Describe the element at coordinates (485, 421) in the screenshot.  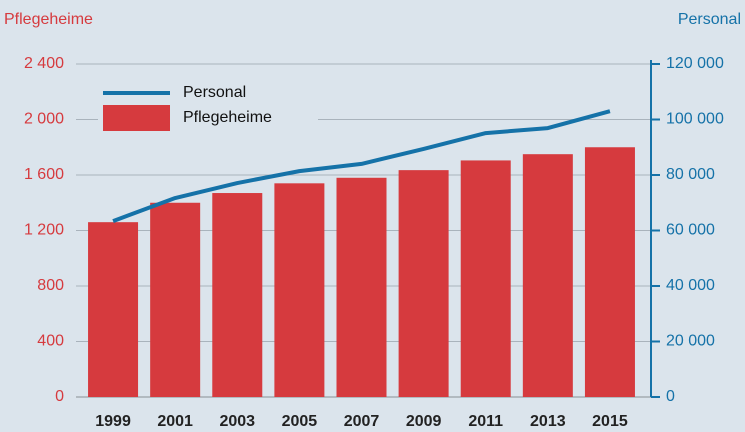
I see `x-tick-label: 2011` at that location.